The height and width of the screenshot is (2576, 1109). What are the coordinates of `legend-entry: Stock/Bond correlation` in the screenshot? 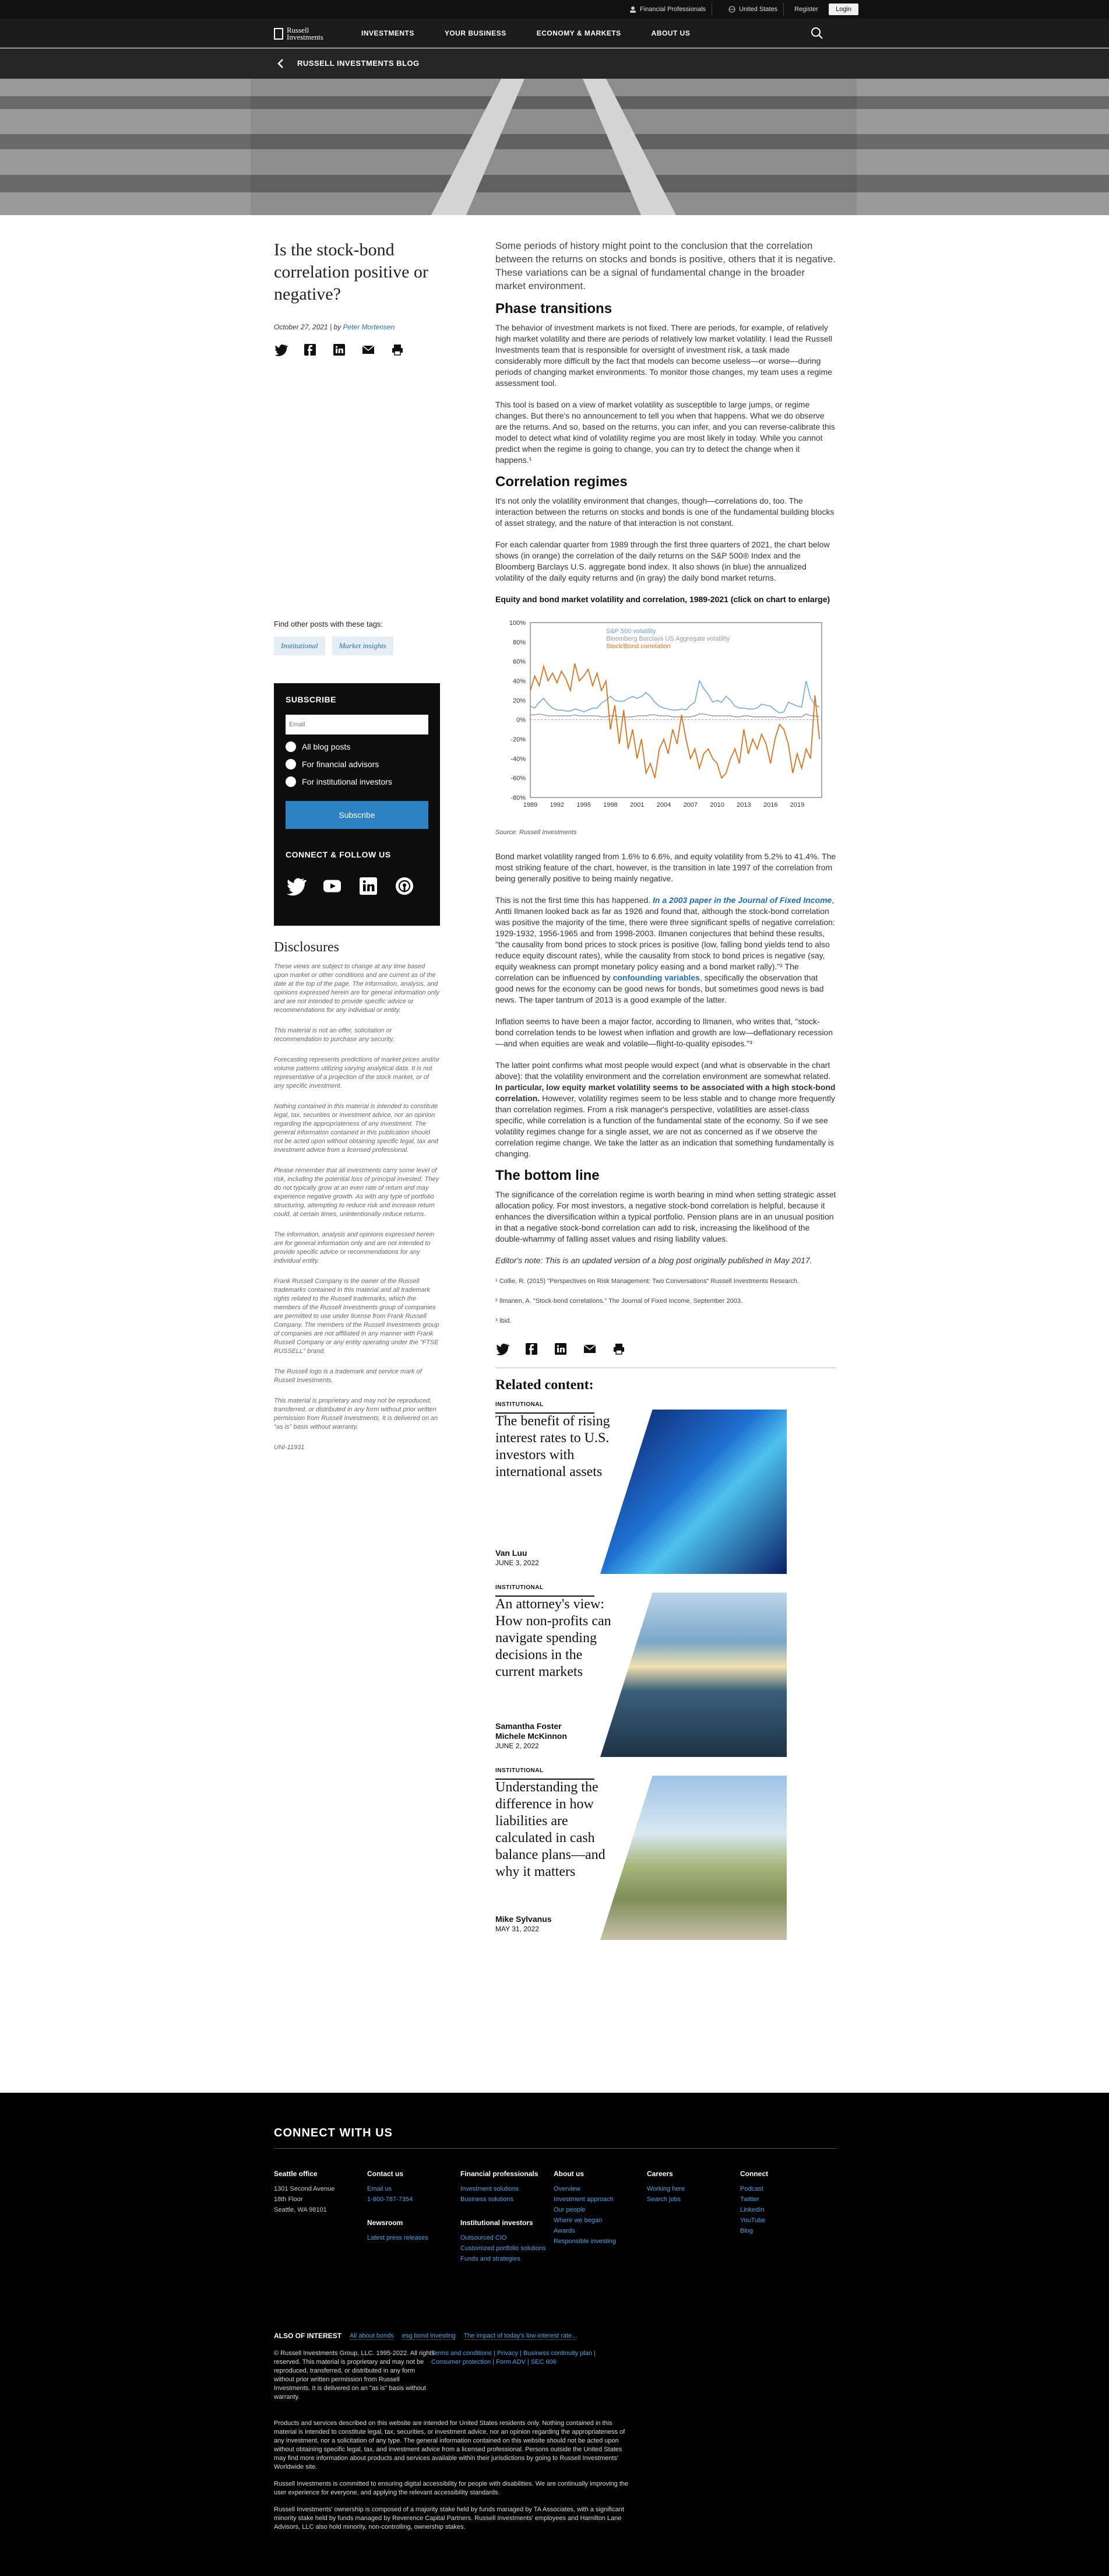 It's located at (638, 646).